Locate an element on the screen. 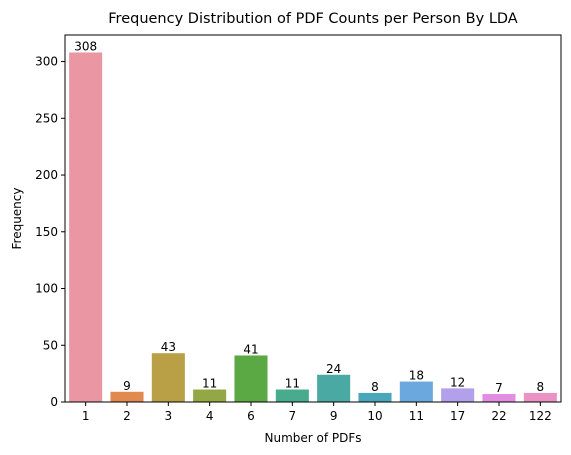 The width and height of the screenshot is (571, 455). data-label-10: 8 is located at coordinates (375, 387).